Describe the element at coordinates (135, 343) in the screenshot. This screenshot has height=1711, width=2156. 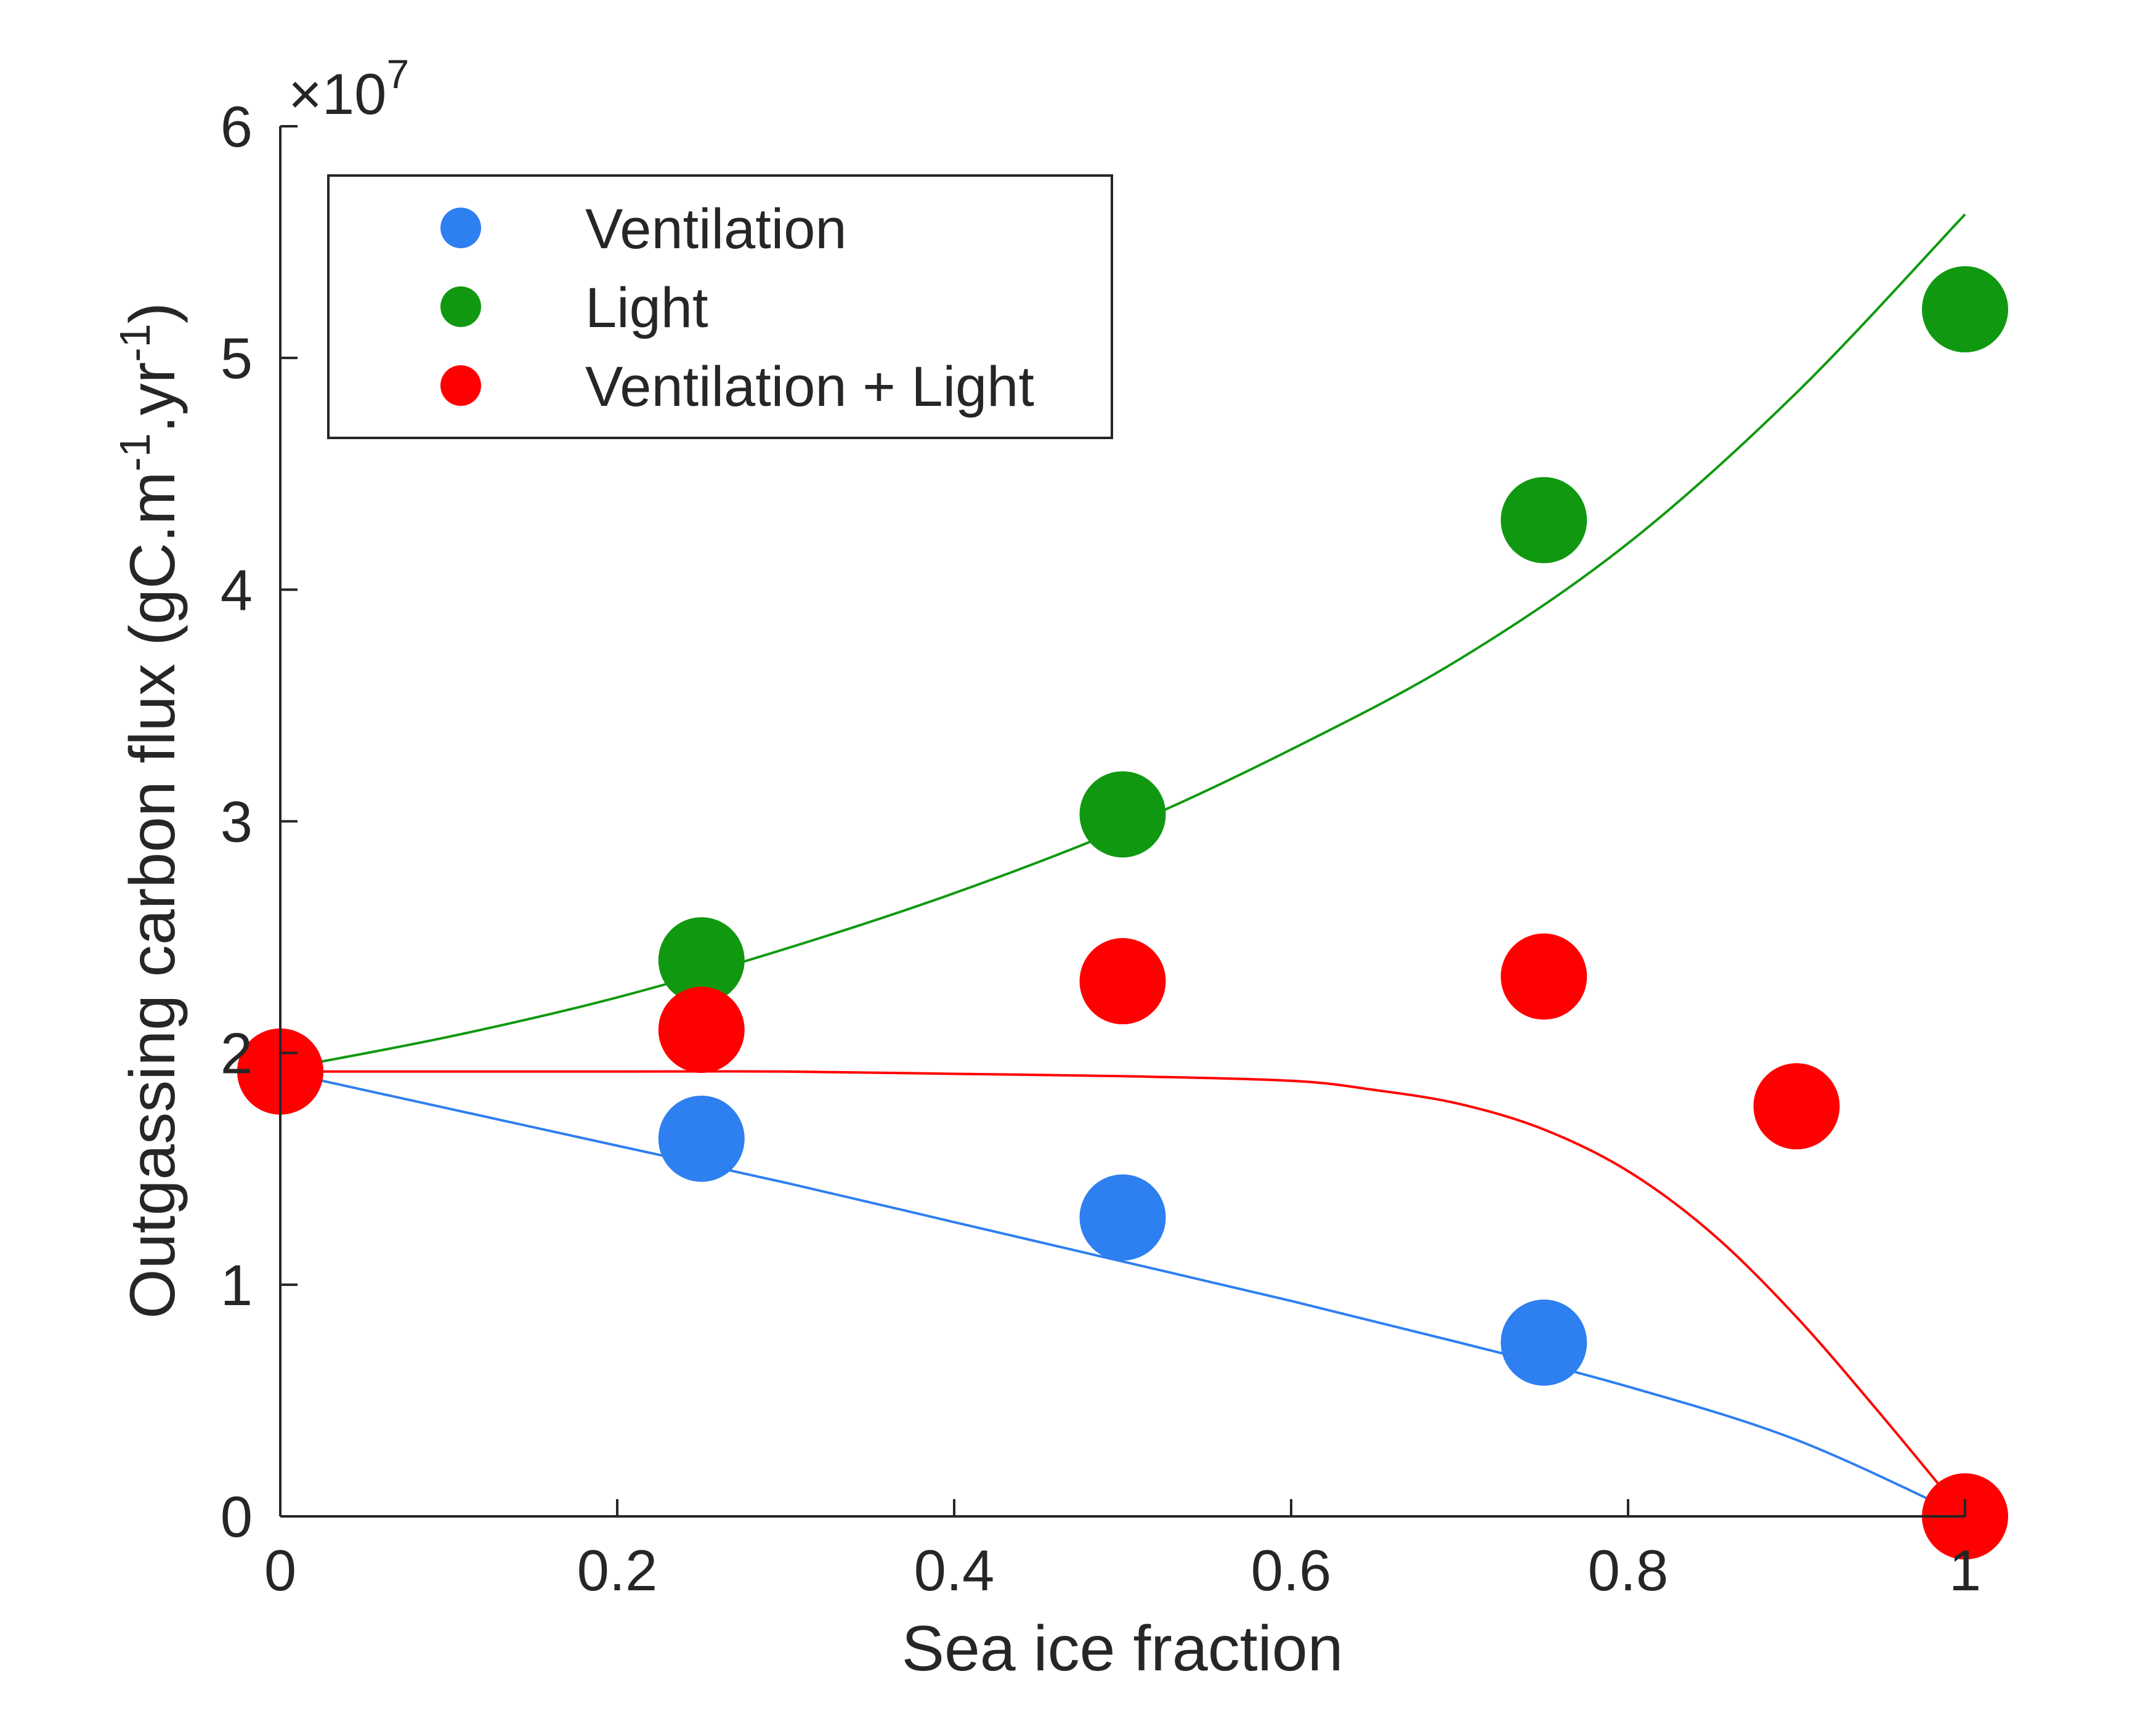
I see `y-axis-label-sup2: -1` at that location.